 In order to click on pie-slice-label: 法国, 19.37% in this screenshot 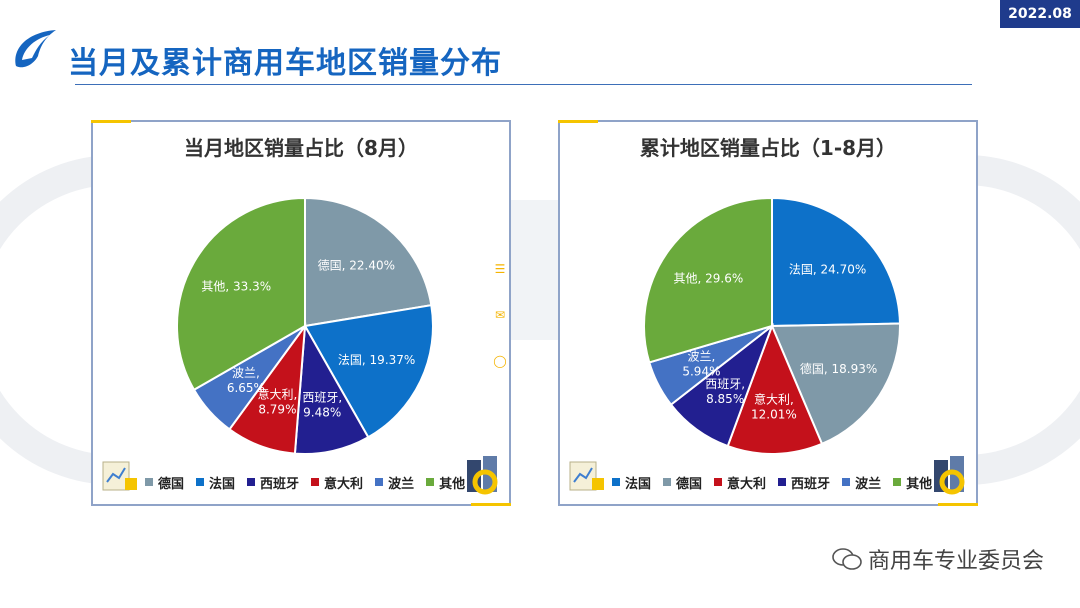, I will do `click(376, 360)`.